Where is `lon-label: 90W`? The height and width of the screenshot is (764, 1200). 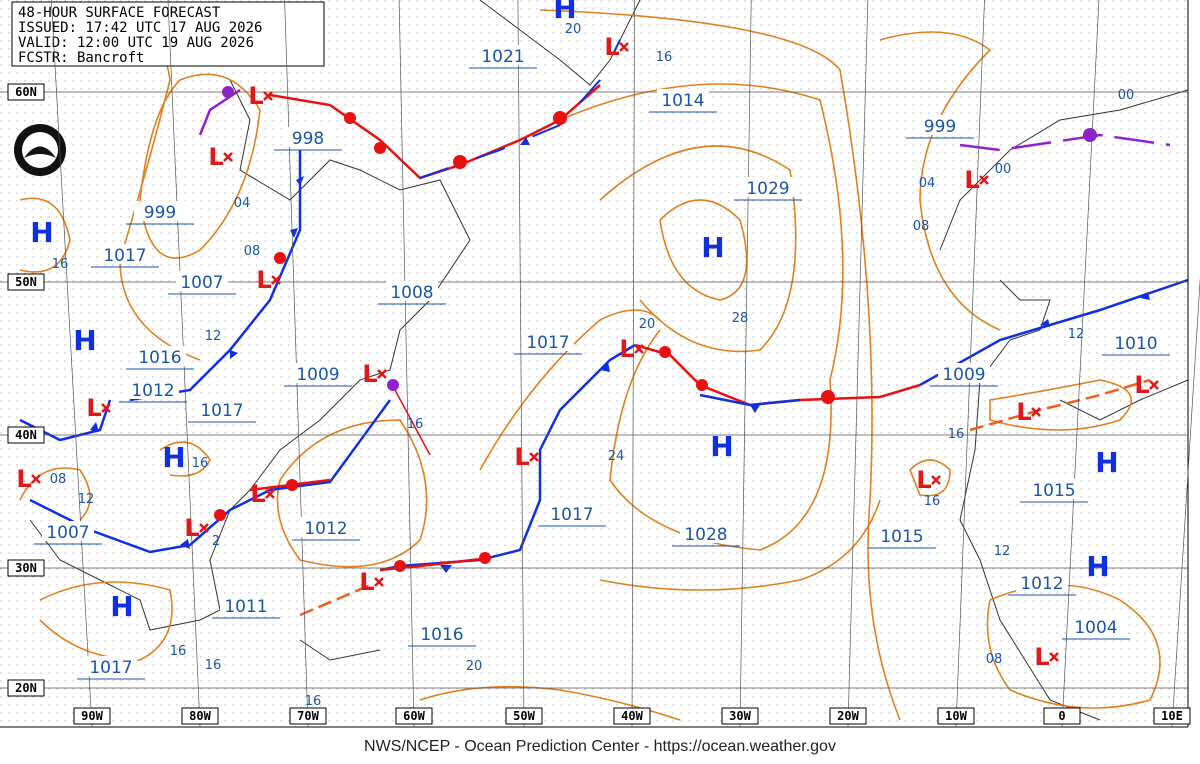 lon-label: 90W is located at coordinates (92, 716).